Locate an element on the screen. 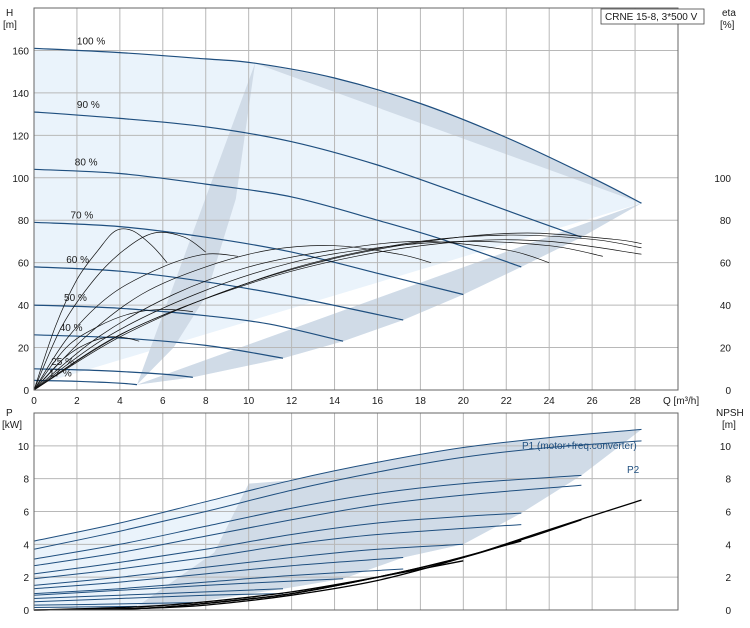 Image resolution: width=750 pixels, height=628 pixels. y-axis-unit-eta: [%] is located at coordinates (727, 25).